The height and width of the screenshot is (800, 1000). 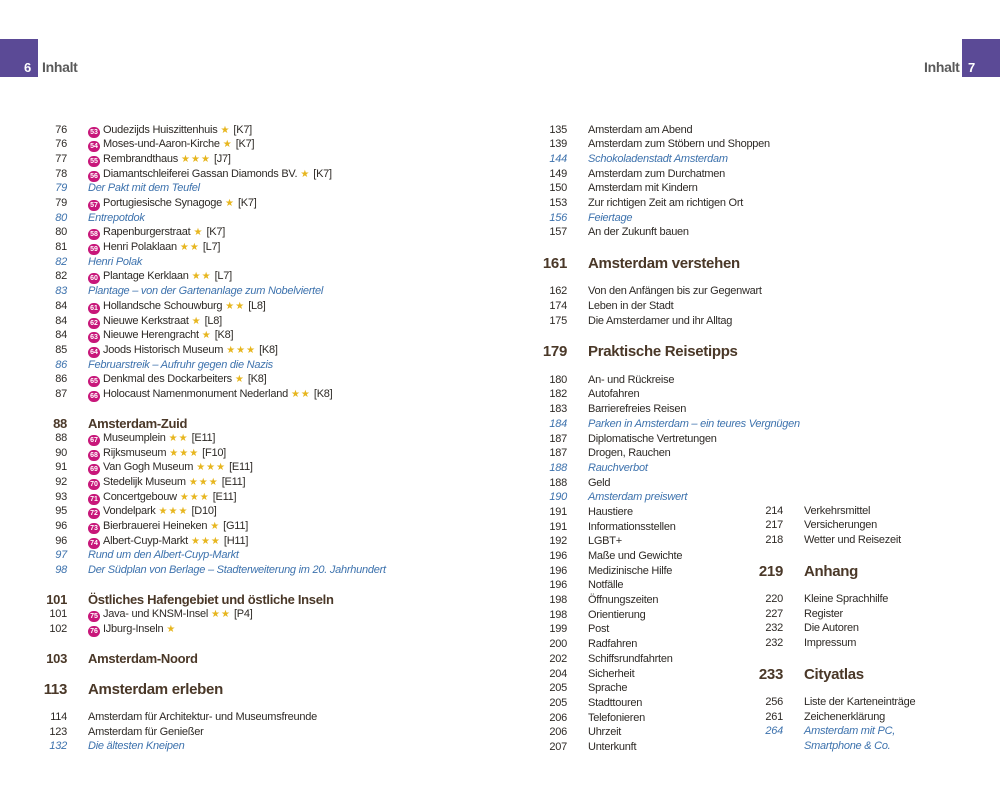 What do you see at coordinates (260, 423) in the screenshot?
I see `toc-subsection-heading: 88 Amsterdam-Zuid` at bounding box center [260, 423].